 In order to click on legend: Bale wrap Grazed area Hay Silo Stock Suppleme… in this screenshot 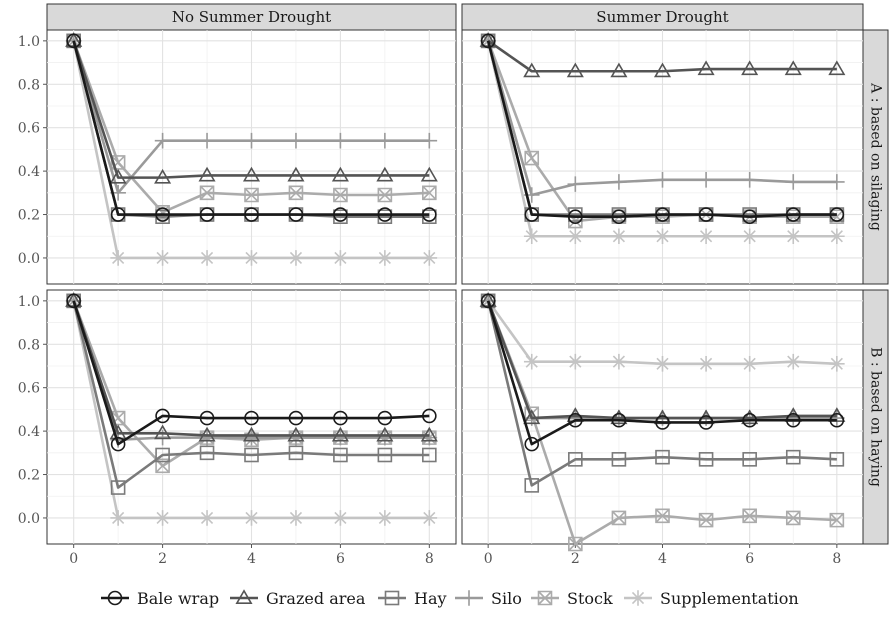, I will do `click(450, 598)`.